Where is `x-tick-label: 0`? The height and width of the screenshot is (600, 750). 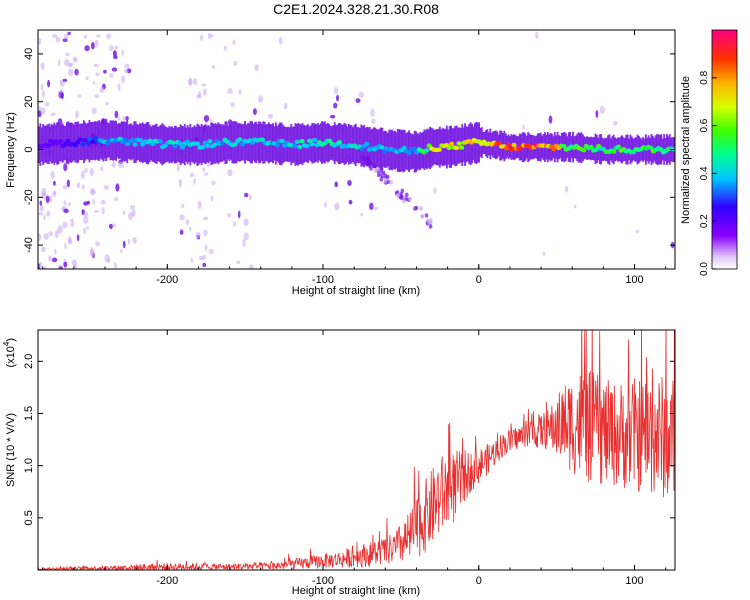 x-tick-label: 0 is located at coordinates (479, 581).